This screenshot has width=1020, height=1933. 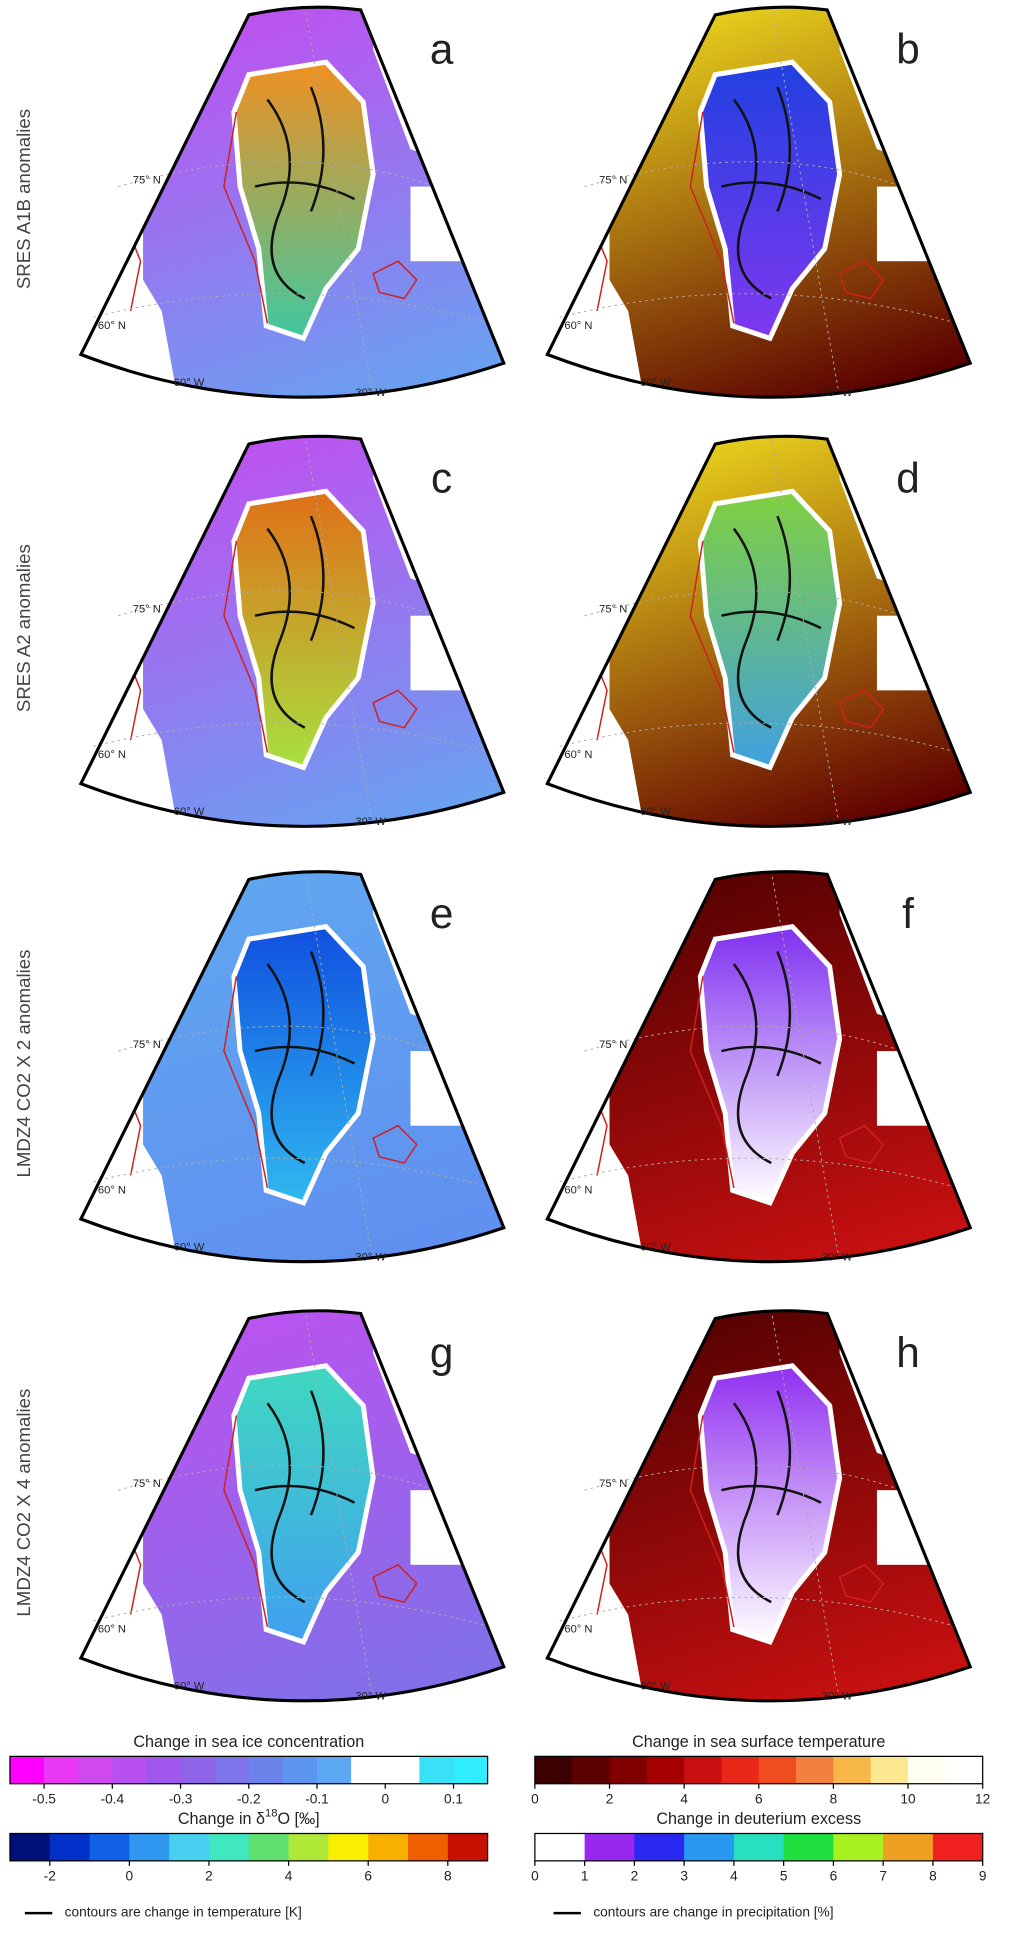 What do you see at coordinates (368, 1876) in the screenshot?
I see `tick-label: 6` at bounding box center [368, 1876].